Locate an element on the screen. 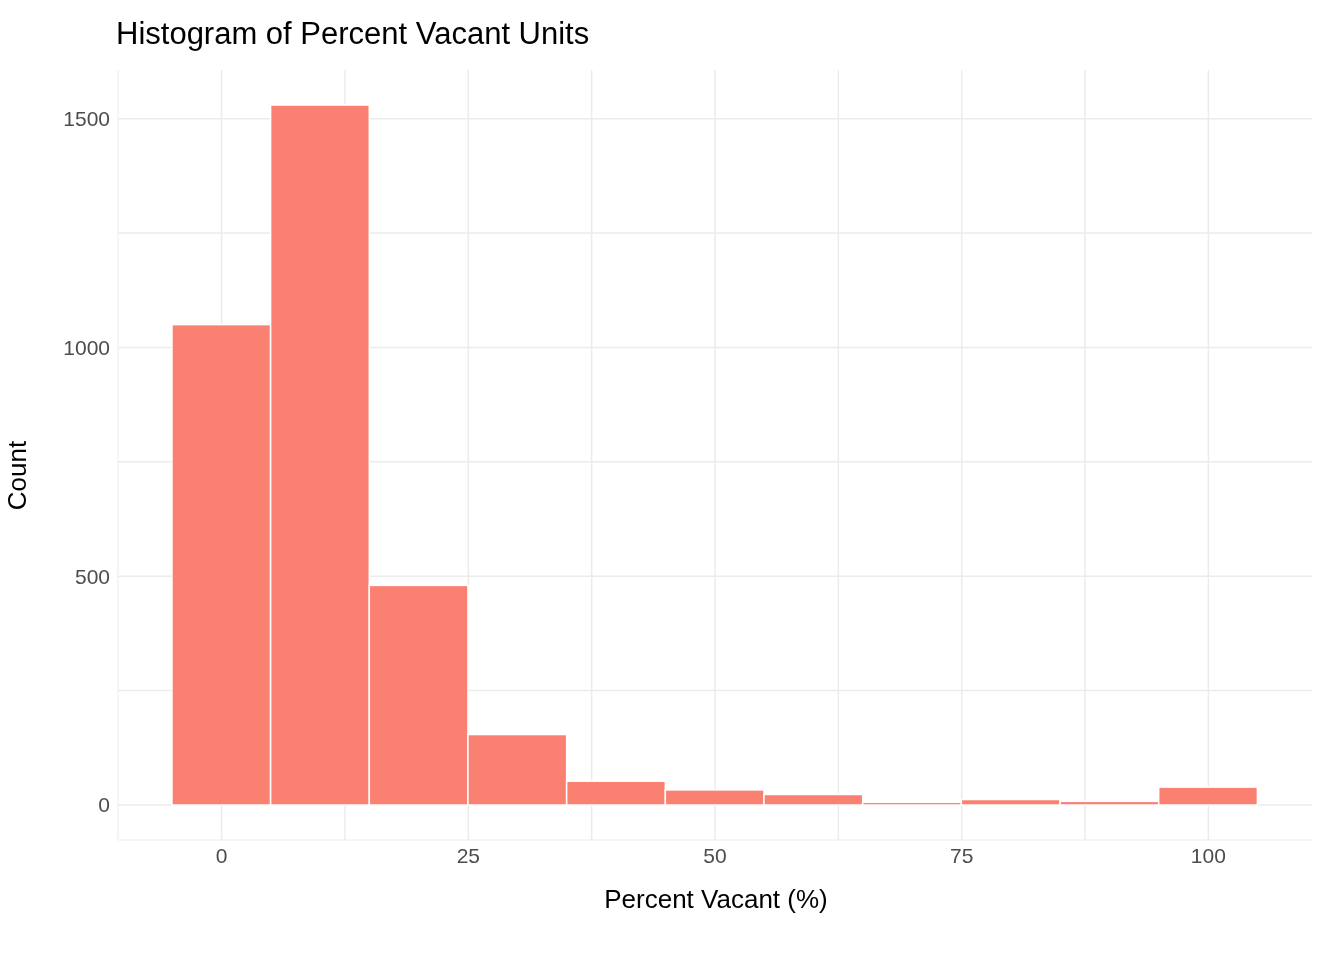  x-axis-title: Percent Vacant (%) is located at coordinates (716, 899).